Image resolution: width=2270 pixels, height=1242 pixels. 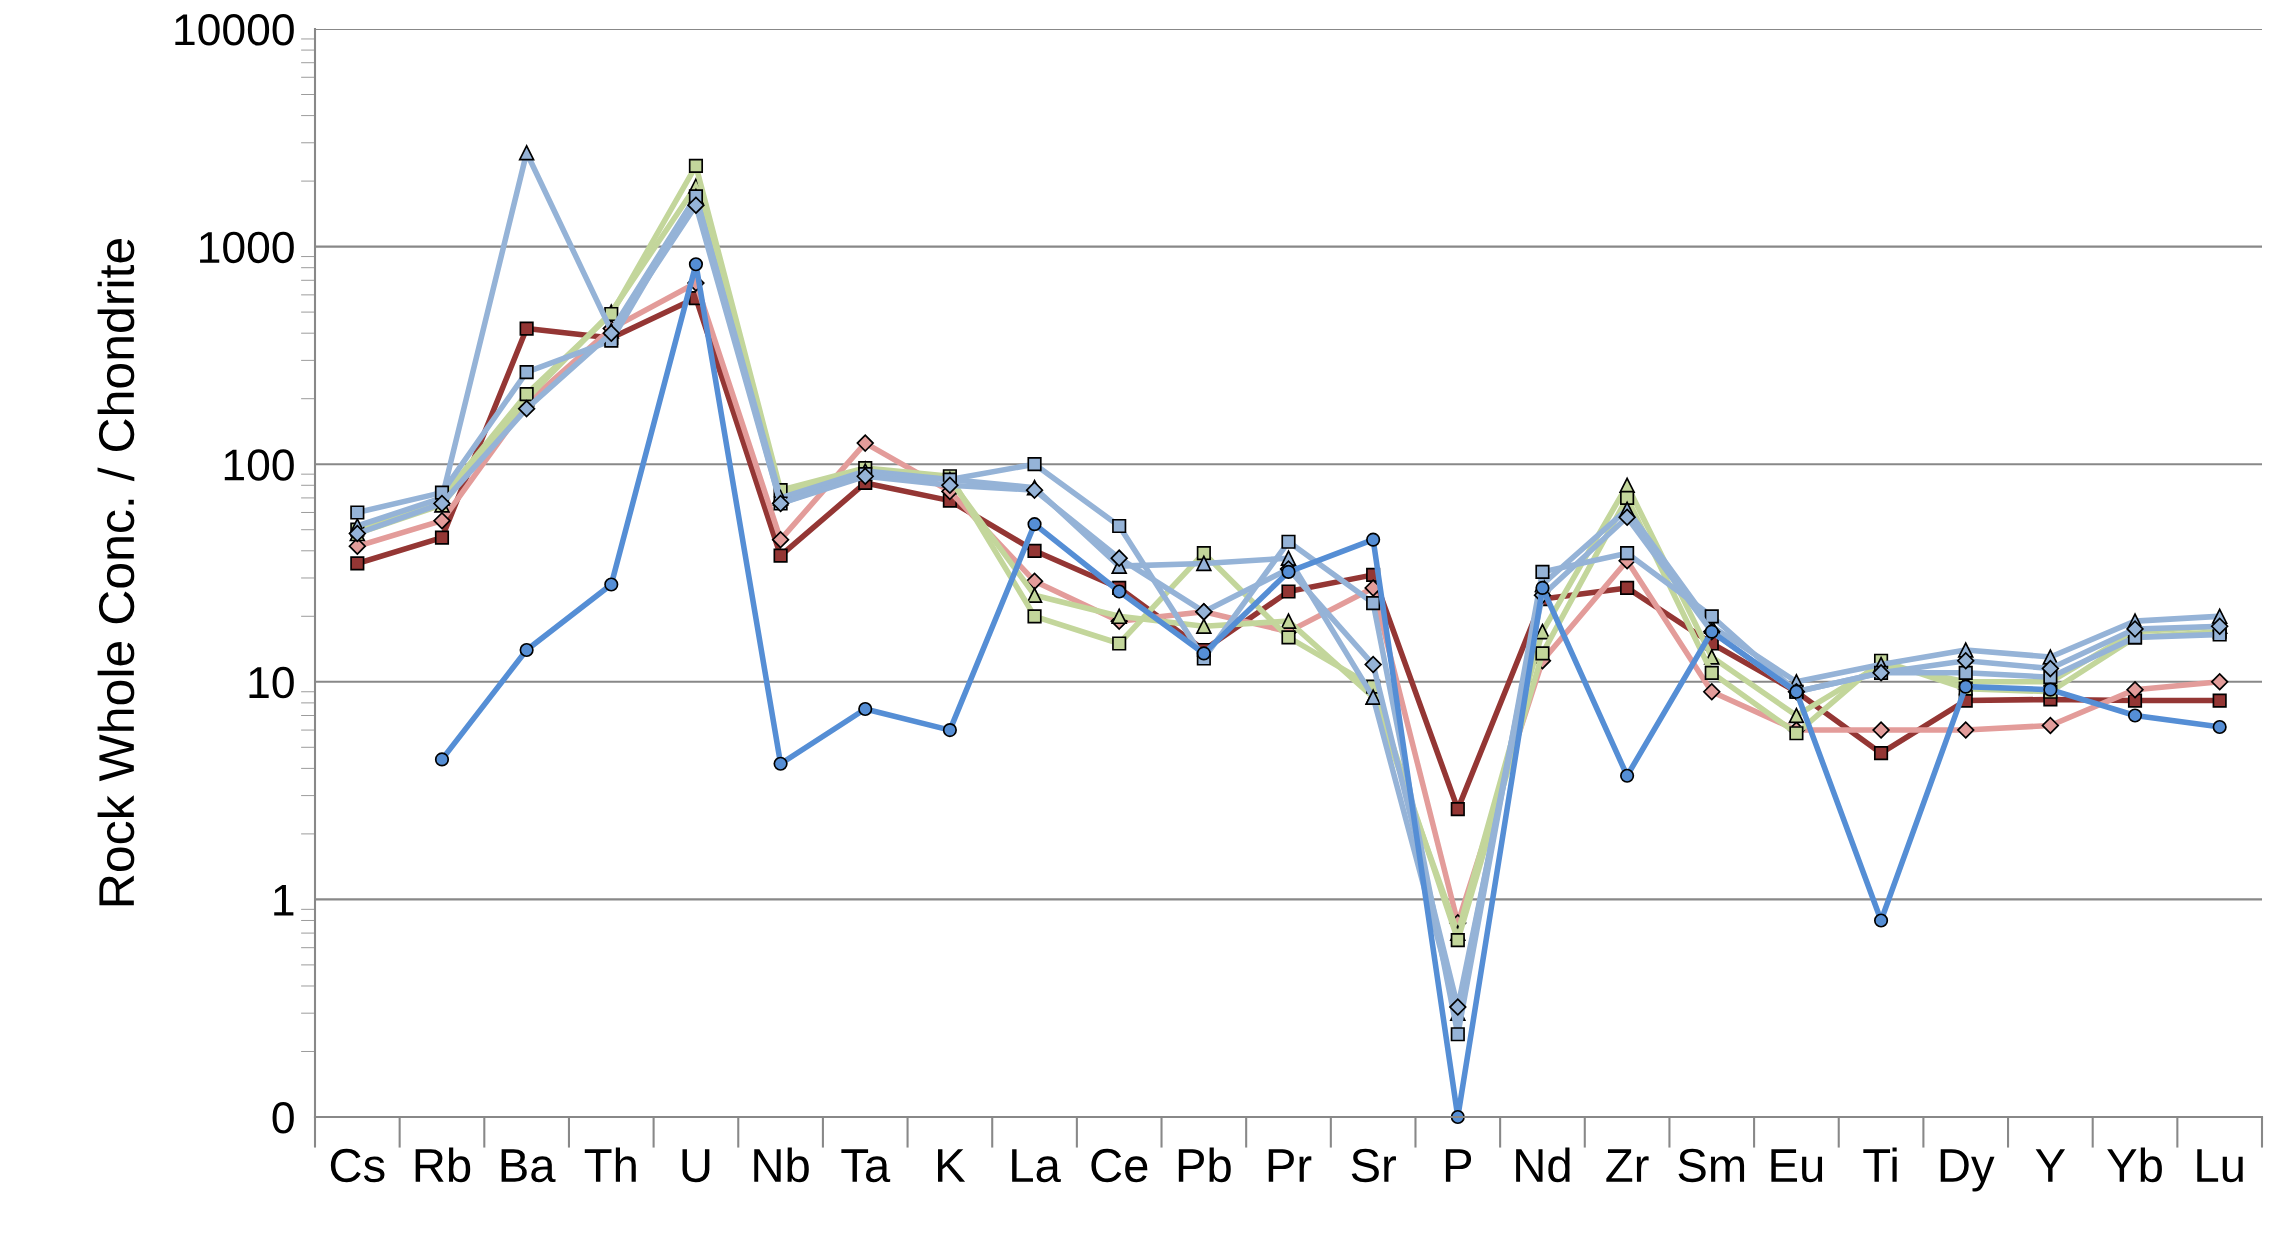 What do you see at coordinates (259, 465) in the screenshot?
I see `y-tick-label: 100` at bounding box center [259, 465].